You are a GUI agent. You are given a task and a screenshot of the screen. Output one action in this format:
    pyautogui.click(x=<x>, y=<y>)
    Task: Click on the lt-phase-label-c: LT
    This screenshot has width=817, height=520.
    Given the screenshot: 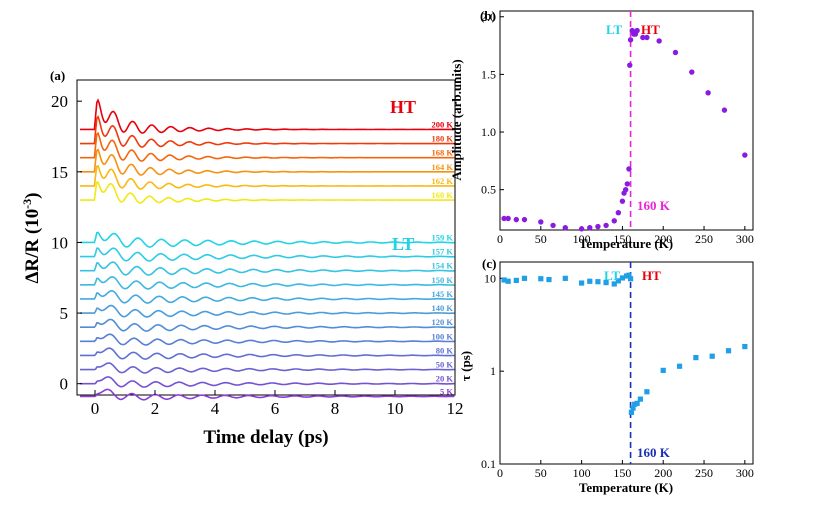 What is the action you would take?
    pyautogui.click(x=612, y=275)
    